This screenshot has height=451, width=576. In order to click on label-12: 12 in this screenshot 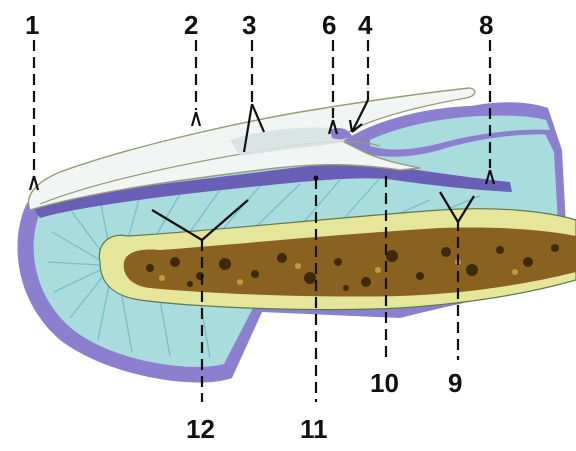, I will do `click(200, 429)`.